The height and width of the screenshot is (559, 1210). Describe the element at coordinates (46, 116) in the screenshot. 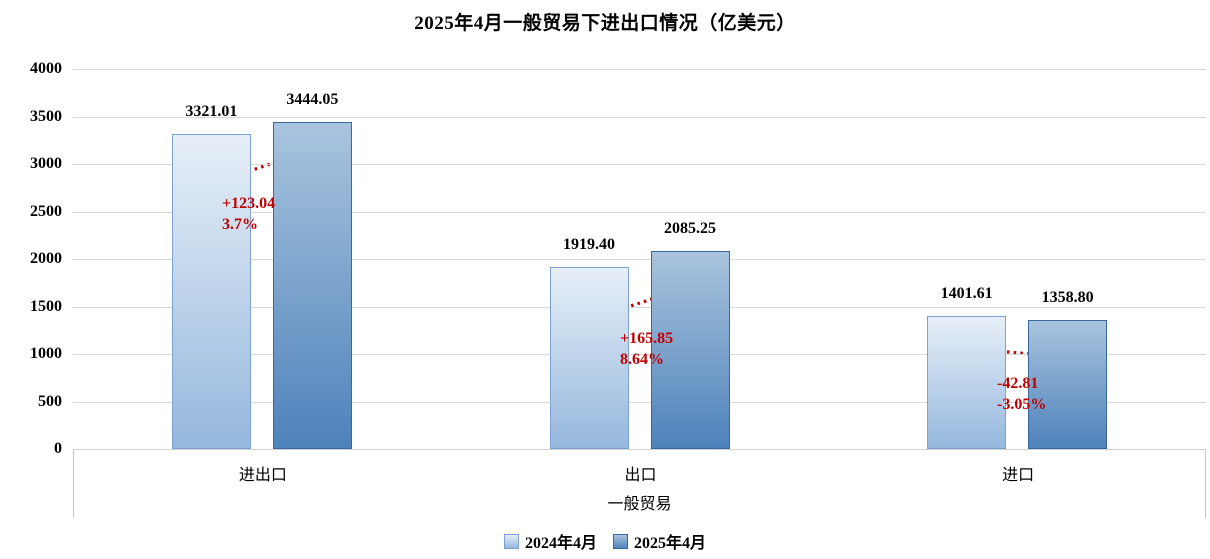

I see `y-axis-tick-label: 3500` at that location.